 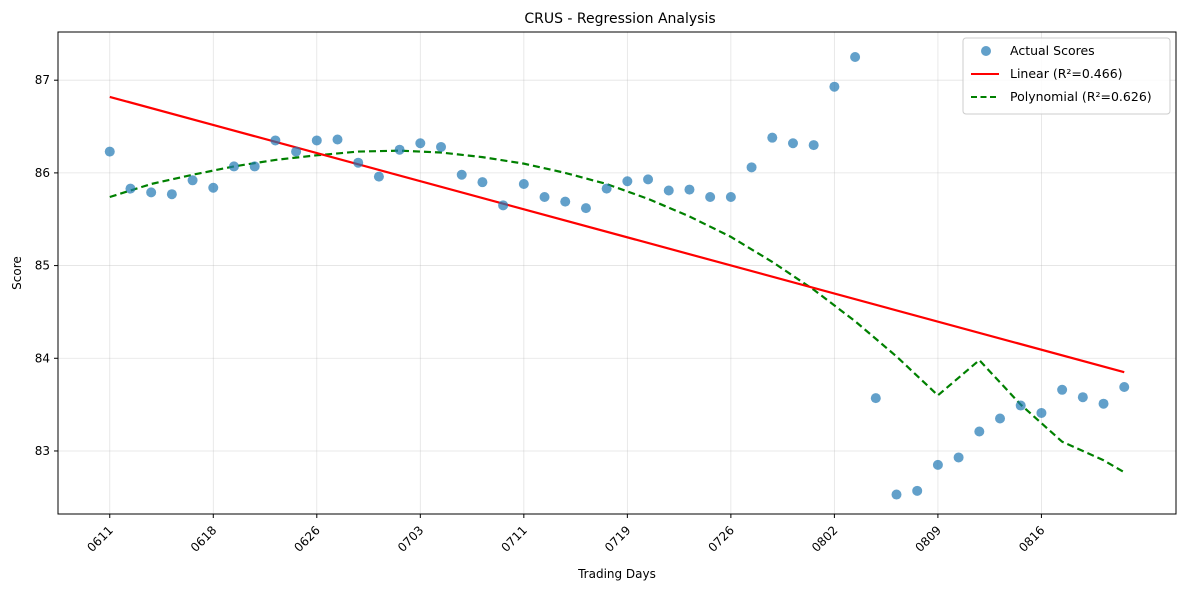 What do you see at coordinates (720, 538) in the screenshot?
I see `x-tick-label: 0726` at bounding box center [720, 538].